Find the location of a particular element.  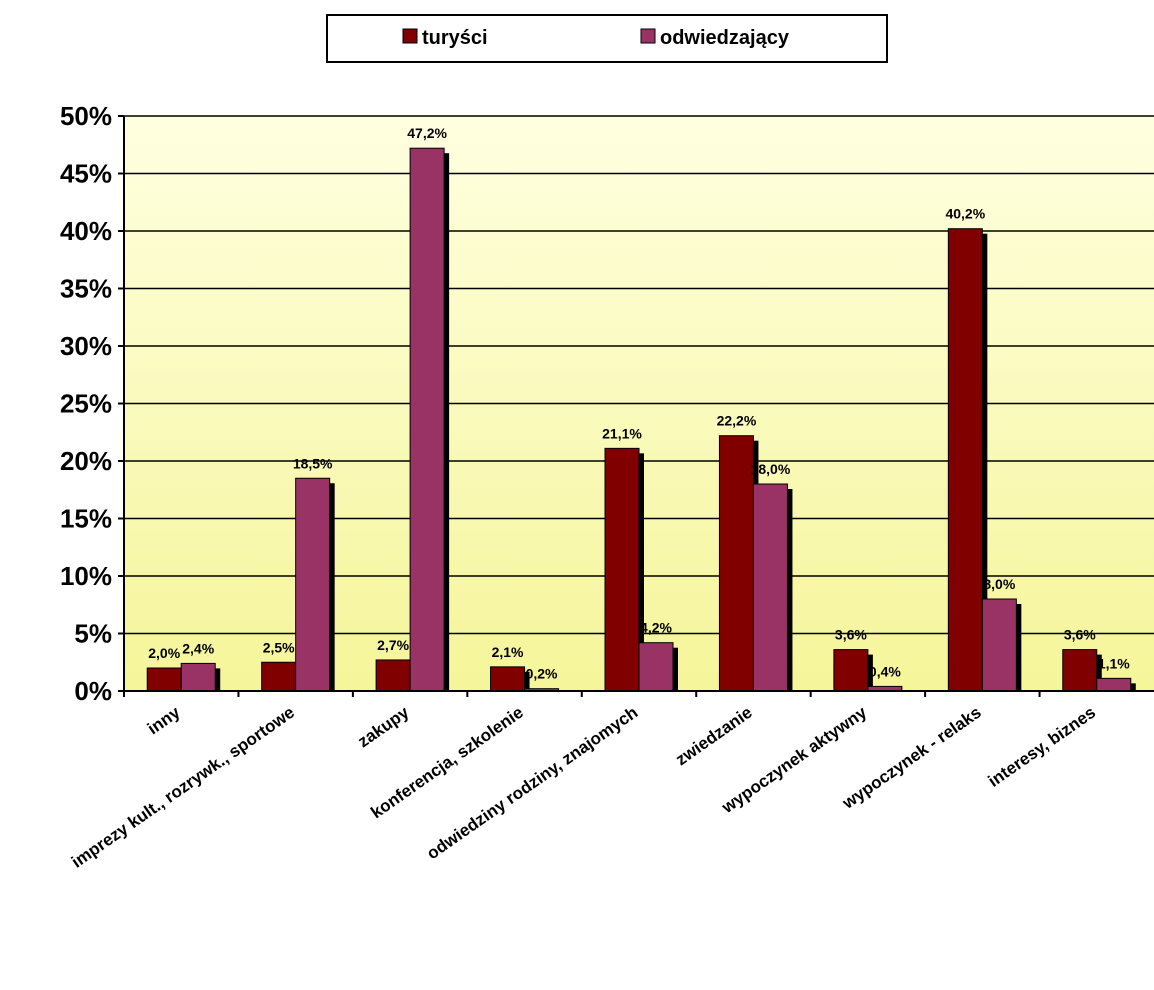

category-label: zwiedzanie is located at coordinates (714, 736).